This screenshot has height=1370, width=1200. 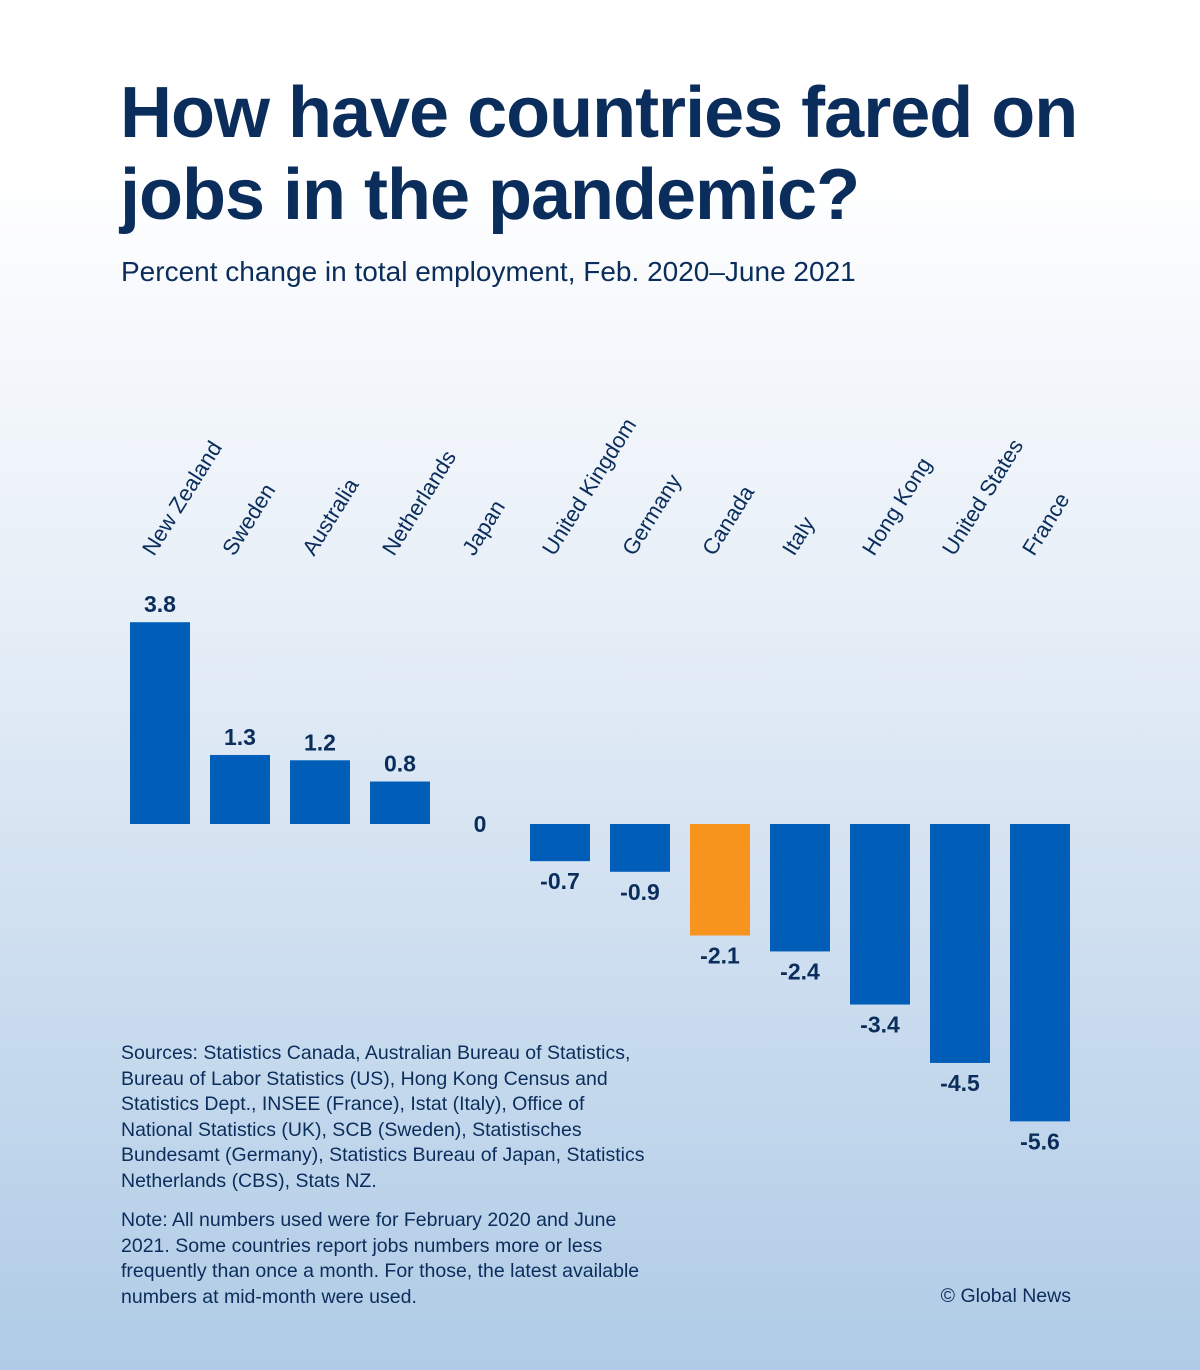 What do you see at coordinates (1005, 1296) in the screenshot?
I see `credit-text: © Global News` at bounding box center [1005, 1296].